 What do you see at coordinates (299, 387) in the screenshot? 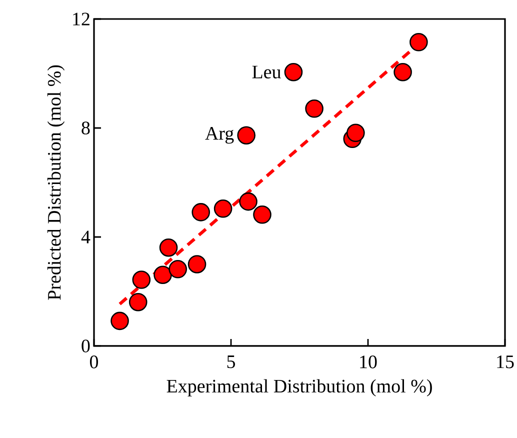
I see `x-axis-title: Experimental Distribution (mol %)` at bounding box center [299, 387].